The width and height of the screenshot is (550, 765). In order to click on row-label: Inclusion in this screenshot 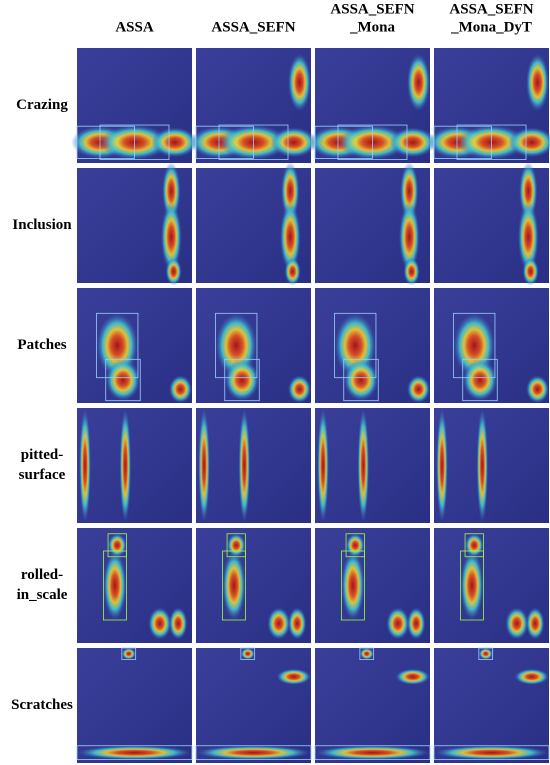, I will do `click(42, 225)`.